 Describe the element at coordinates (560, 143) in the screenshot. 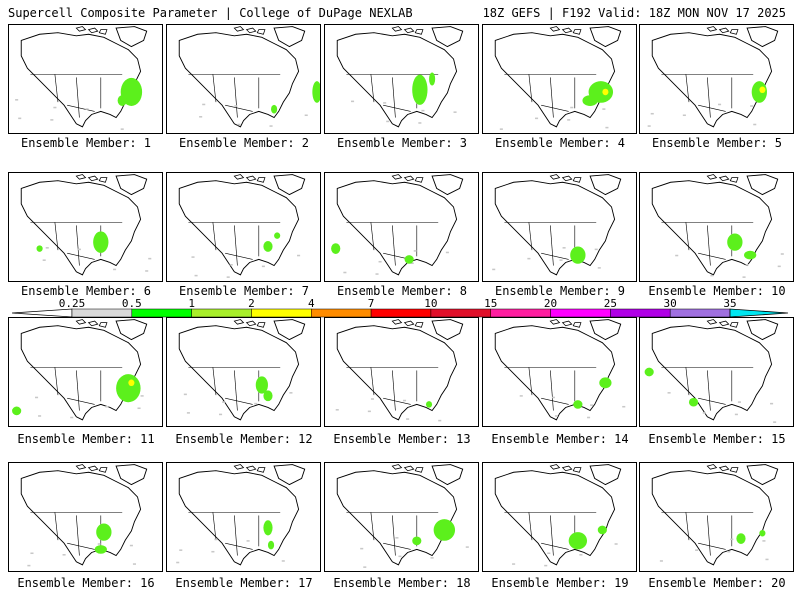

I see `member-label: Ensemble Member: 4` at that location.